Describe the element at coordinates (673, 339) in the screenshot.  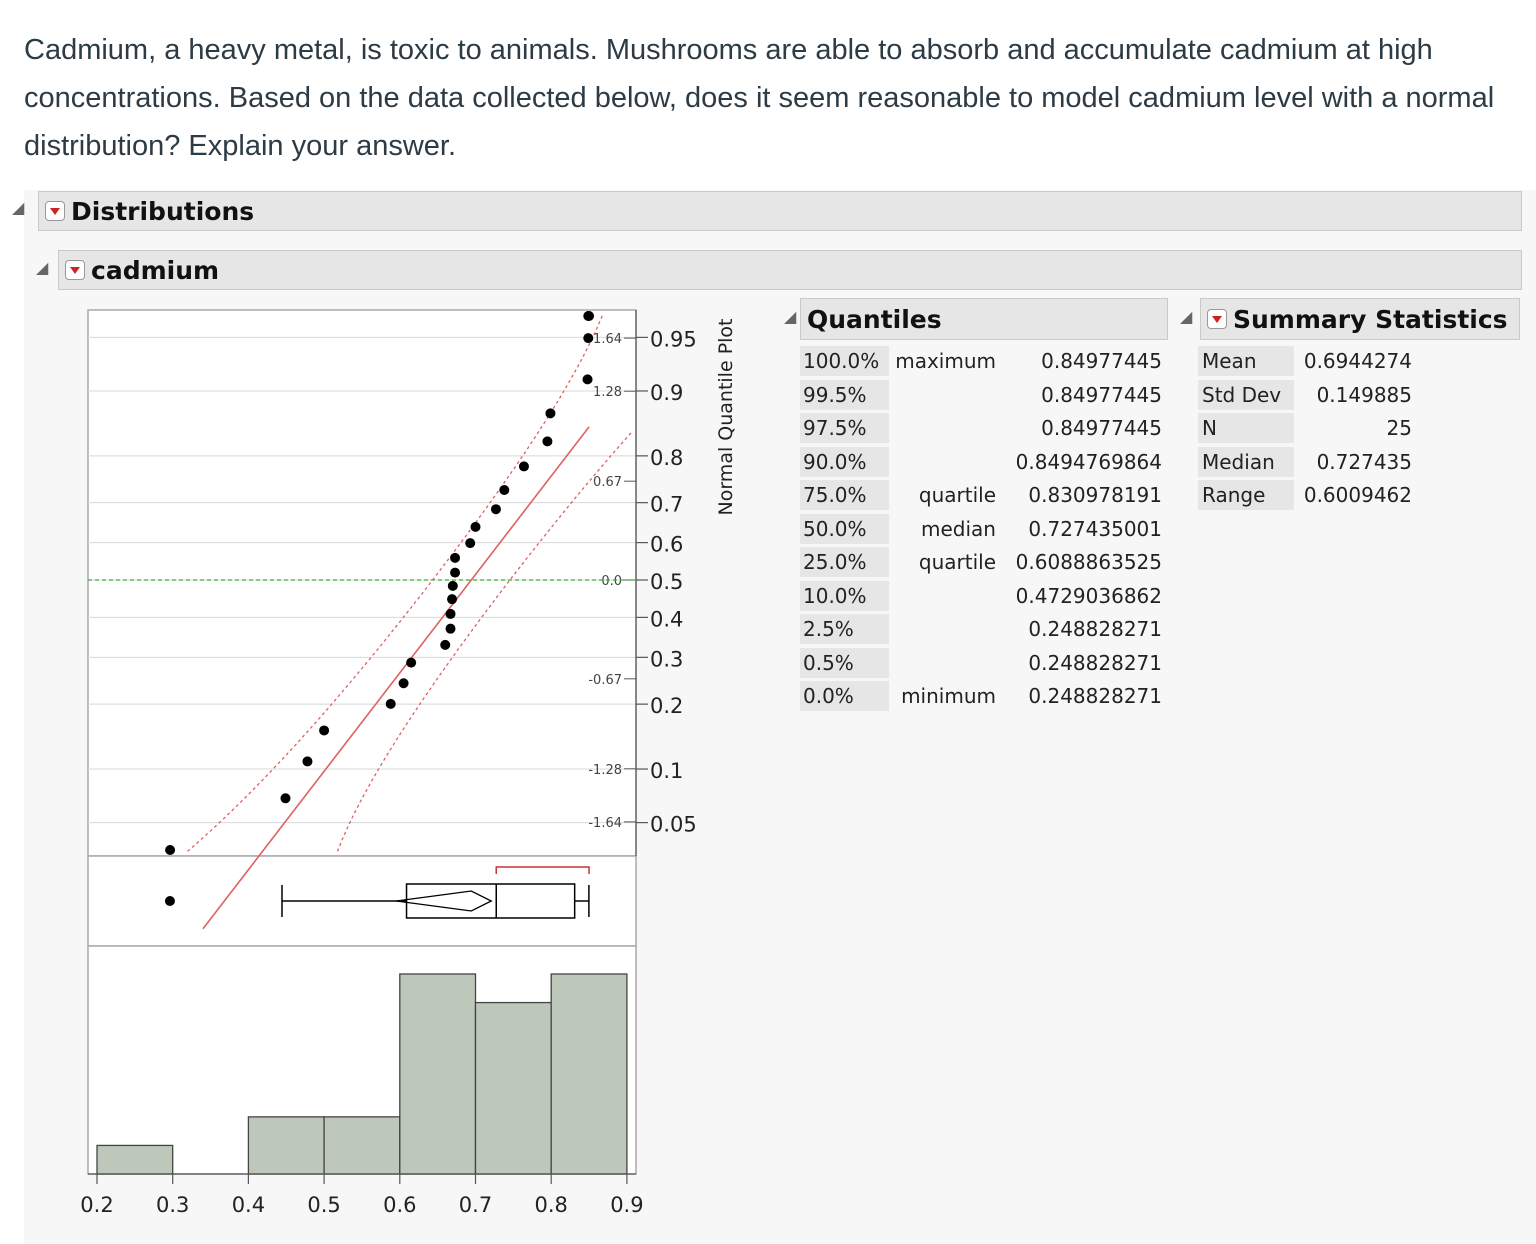
I see `probability-tick-label: 0.95` at that location.